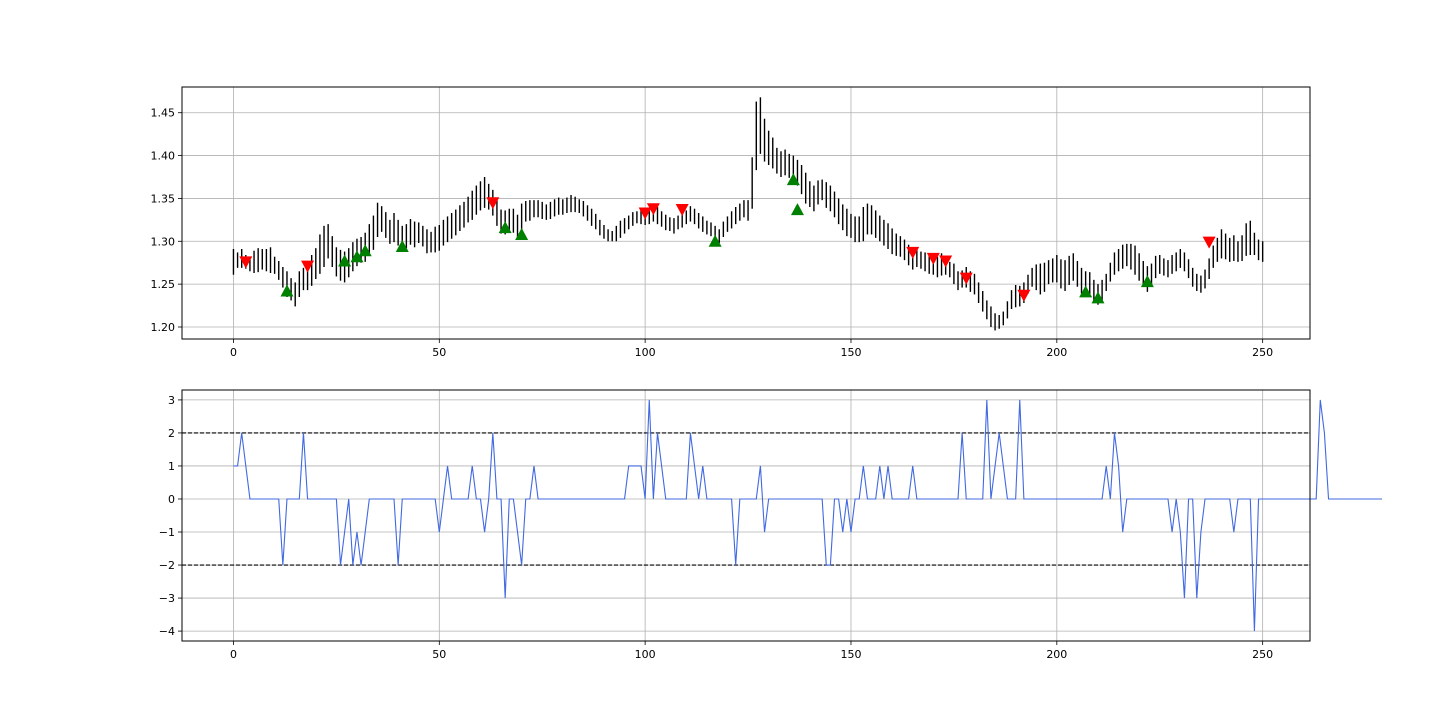 The height and width of the screenshot is (721, 1456). Describe the element at coordinates (751, 349) in the screenshot. I see `price-chart-x-axis: 0 50 100 150 200 250` at that location.